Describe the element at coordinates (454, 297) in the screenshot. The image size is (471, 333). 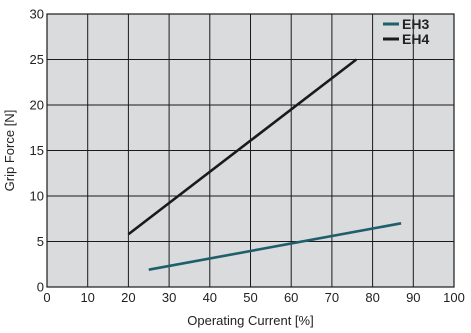
I see `x-tick-label: 100` at that location.